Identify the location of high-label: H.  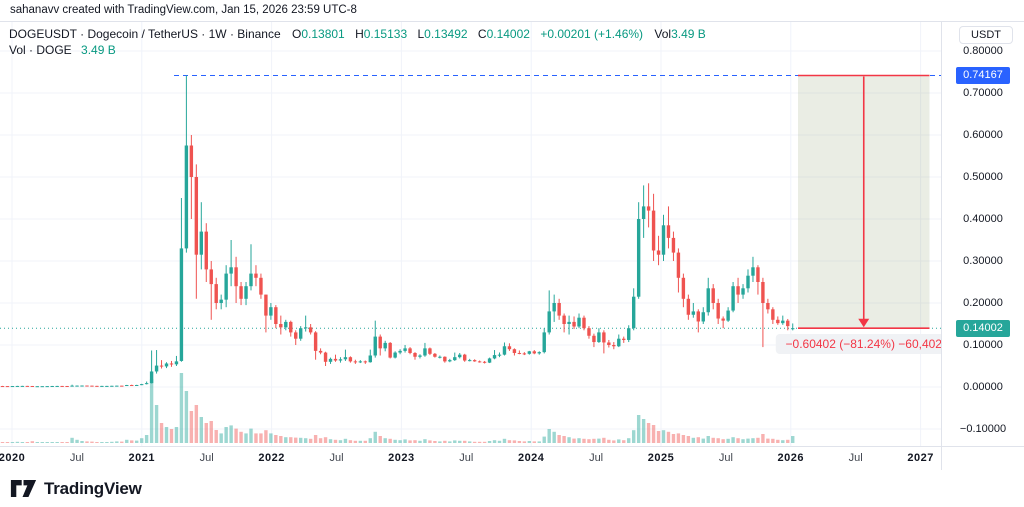
(359, 34).